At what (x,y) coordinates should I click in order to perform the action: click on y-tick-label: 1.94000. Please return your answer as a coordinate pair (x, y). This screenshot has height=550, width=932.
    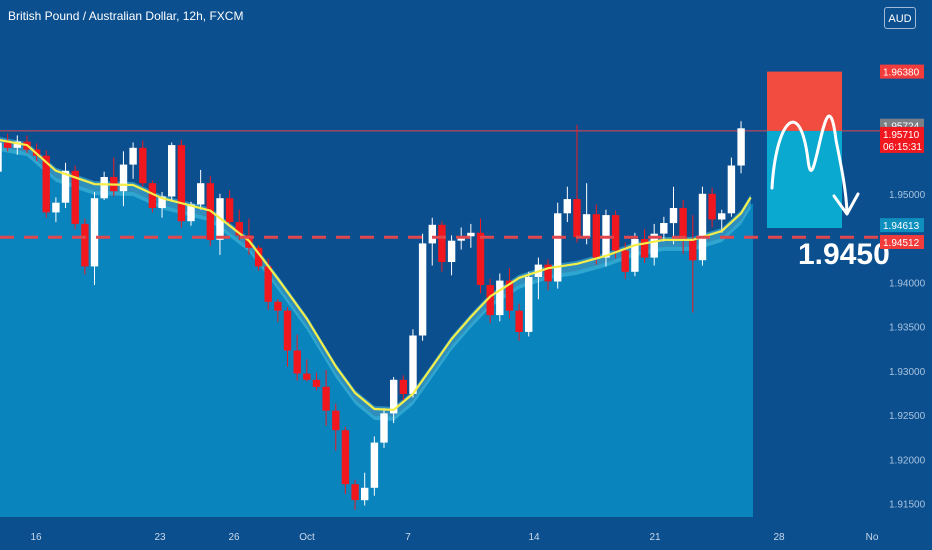
    Looking at the image, I should click on (907, 283).